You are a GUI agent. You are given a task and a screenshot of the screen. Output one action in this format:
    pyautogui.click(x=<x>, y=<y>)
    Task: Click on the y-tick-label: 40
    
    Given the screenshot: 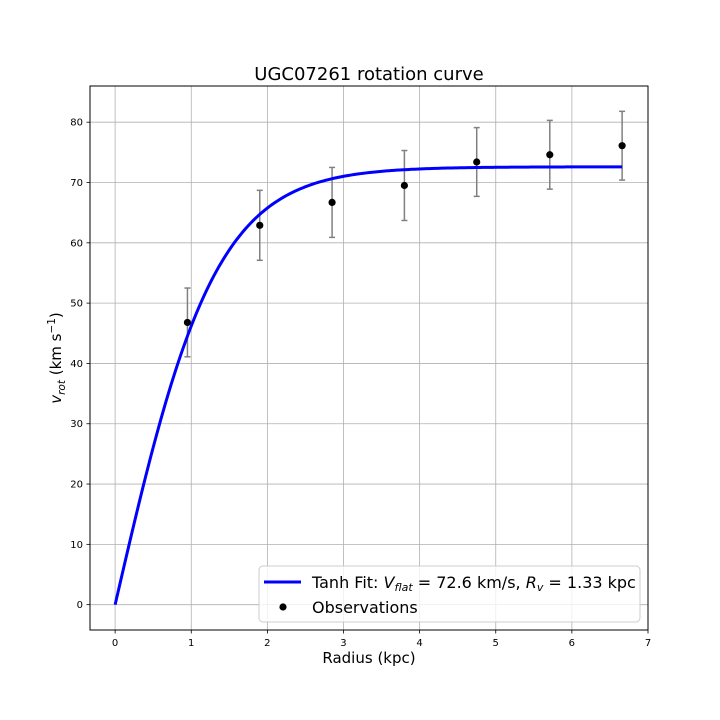 What is the action you would take?
    pyautogui.click(x=76, y=364)
    